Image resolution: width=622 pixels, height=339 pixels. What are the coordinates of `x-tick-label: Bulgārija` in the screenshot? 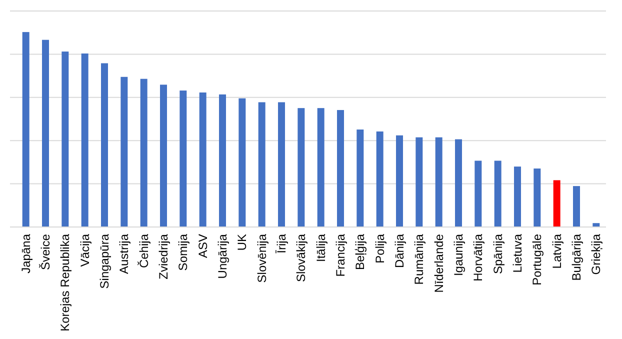 It's located at (577, 257).